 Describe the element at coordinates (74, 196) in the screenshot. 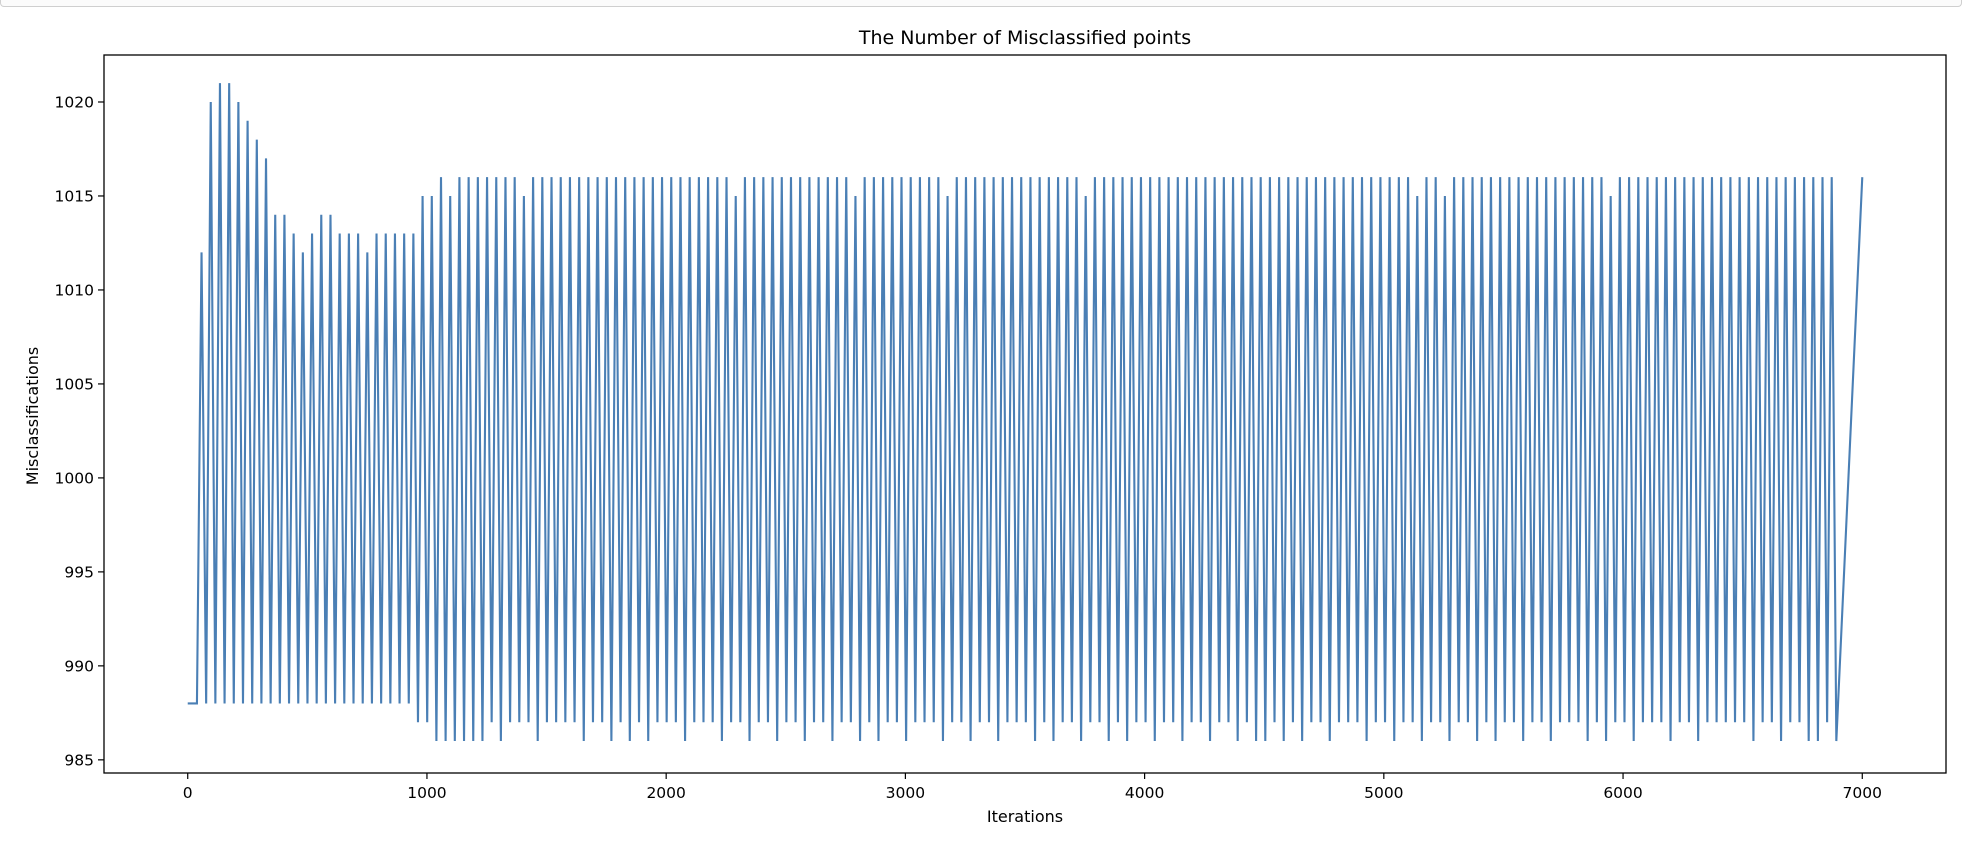

I see `y-tick-label: 1015` at that location.